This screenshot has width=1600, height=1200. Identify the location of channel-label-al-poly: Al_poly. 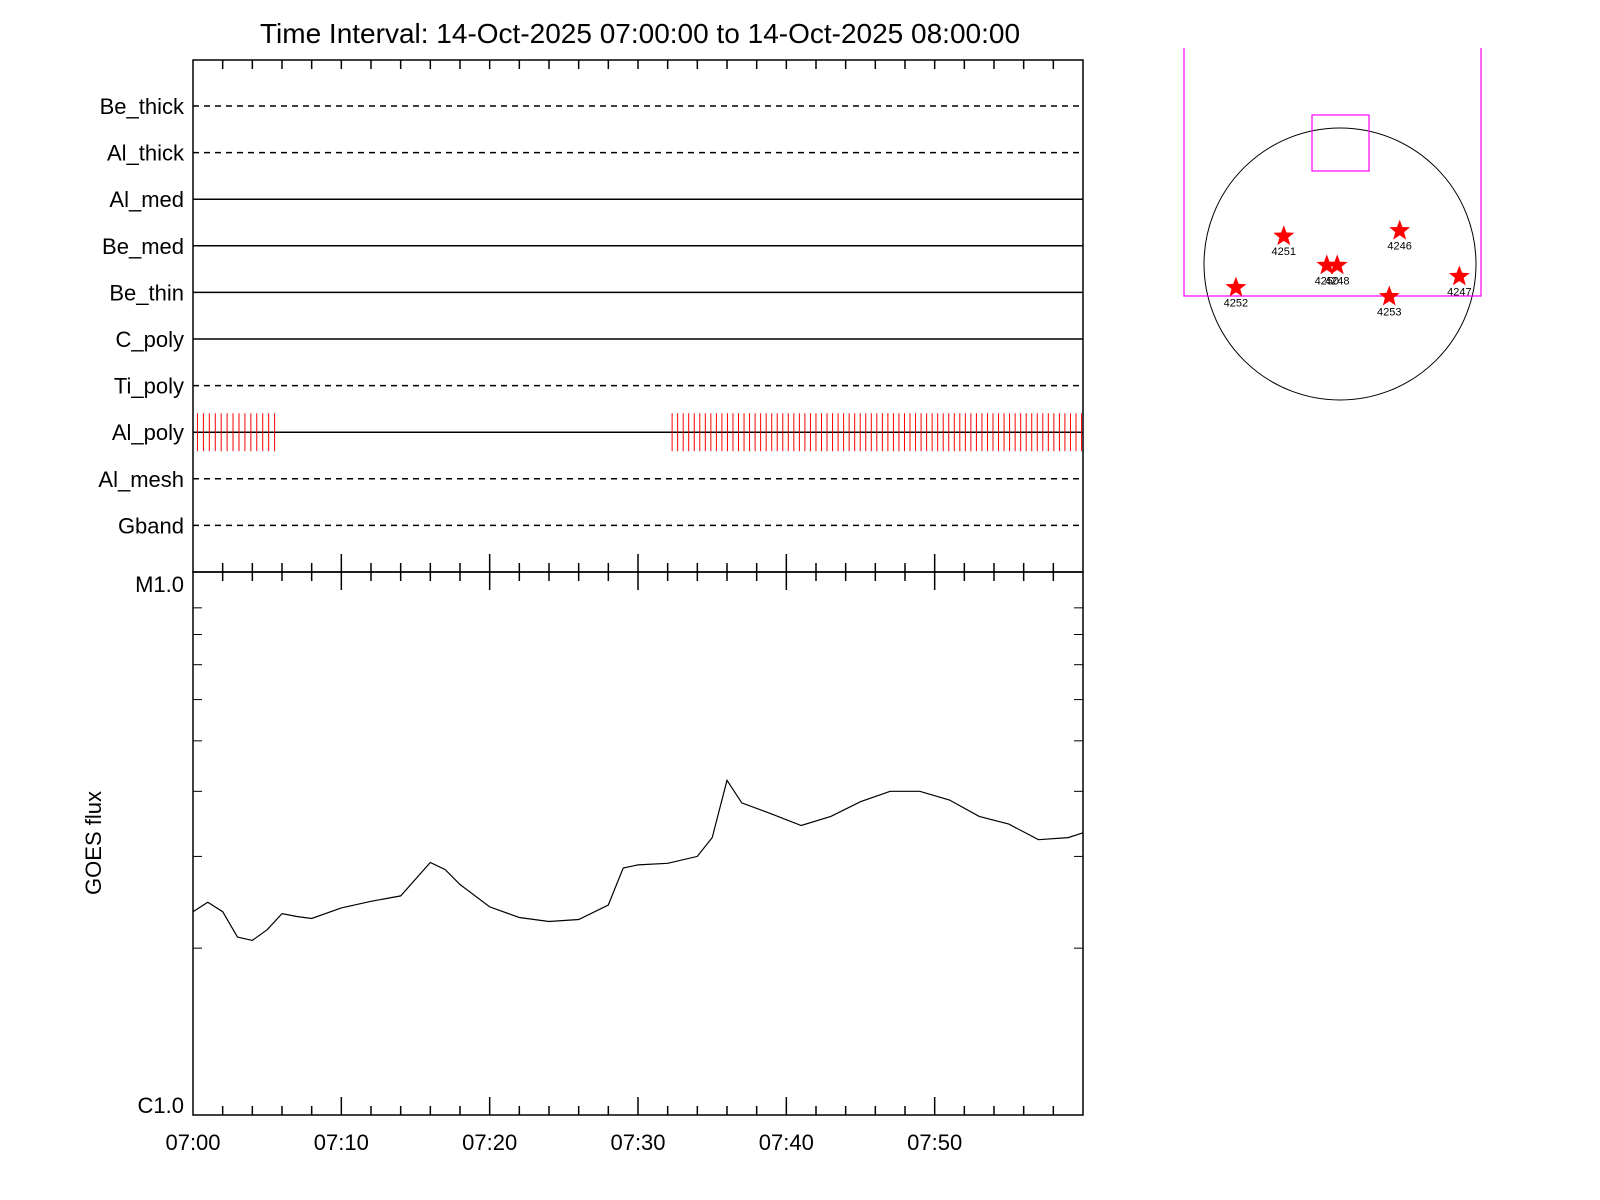
(148, 432).